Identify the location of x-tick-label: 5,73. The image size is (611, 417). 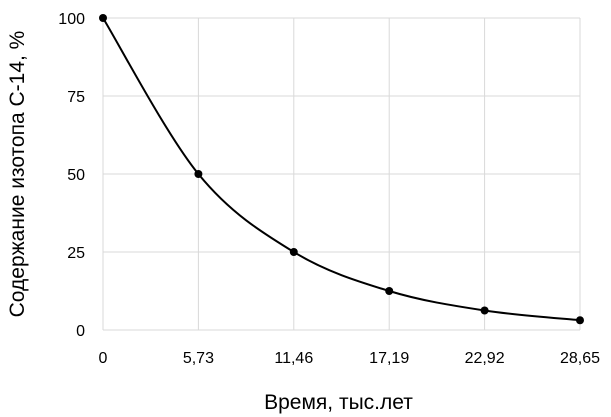
(198, 358).